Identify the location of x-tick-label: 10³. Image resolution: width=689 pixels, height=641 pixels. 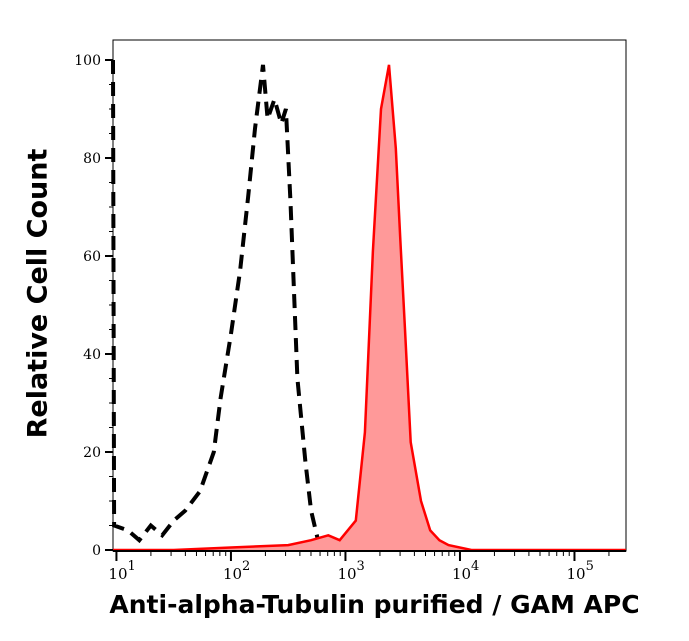
(350, 571).